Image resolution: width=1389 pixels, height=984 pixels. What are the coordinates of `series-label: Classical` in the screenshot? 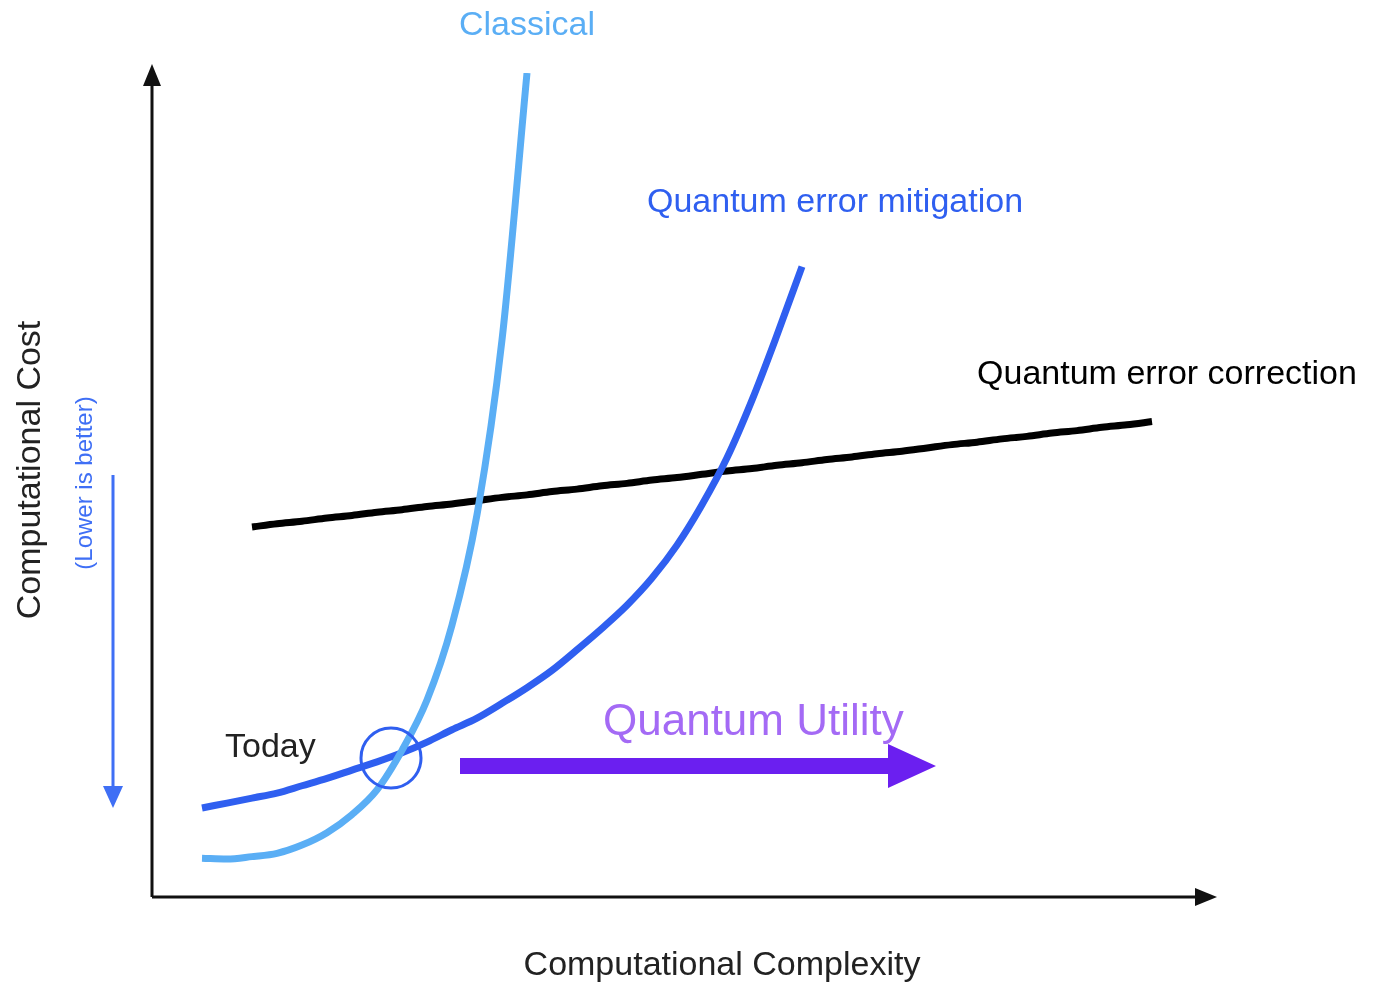 It's located at (527, 23).